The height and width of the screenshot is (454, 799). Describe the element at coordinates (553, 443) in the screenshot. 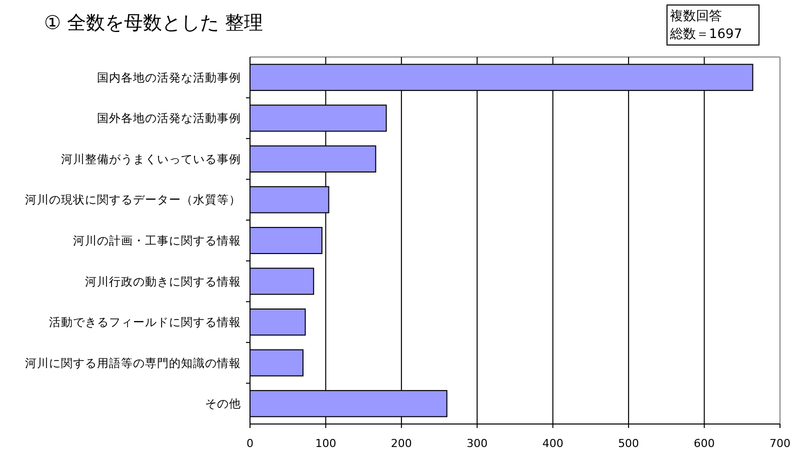

I see `x-tick-label: 400` at that location.